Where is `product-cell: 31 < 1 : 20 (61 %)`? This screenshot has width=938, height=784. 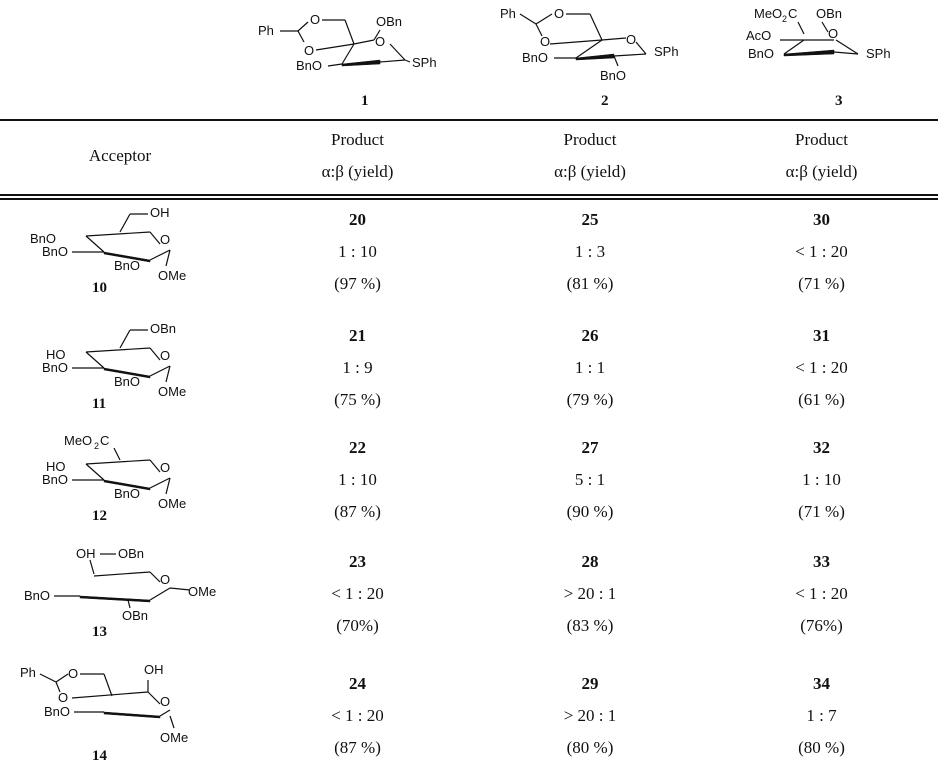
product-cell: 31 < 1 : 20 (61 %) is located at coordinates (821, 368).